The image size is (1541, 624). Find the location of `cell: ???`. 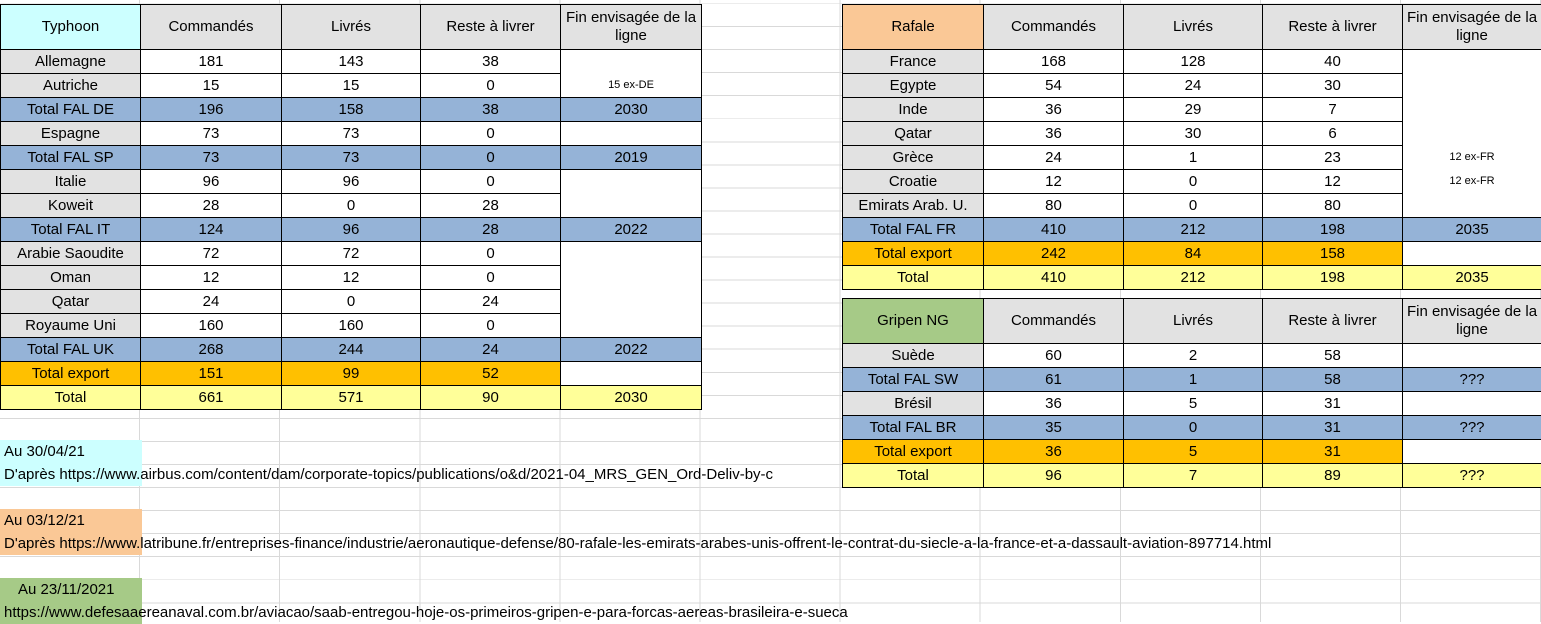

cell: ??? is located at coordinates (1472, 428).